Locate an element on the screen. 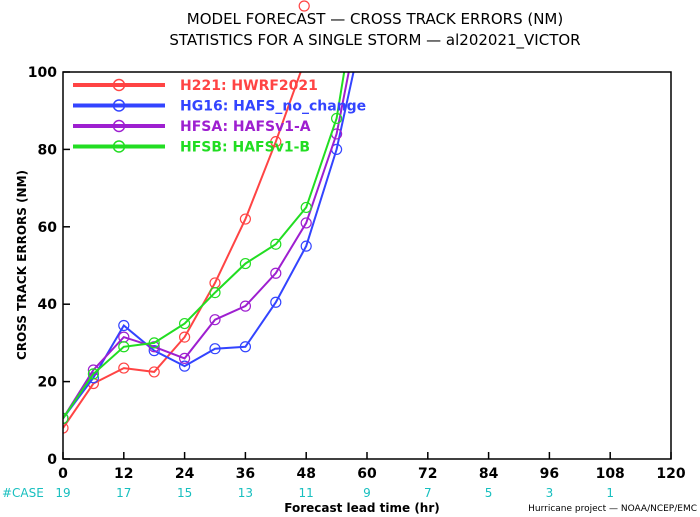 The height and width of the screenshot is (517, 700). x-tick-label: 60 is located at coordinates (367, 474).